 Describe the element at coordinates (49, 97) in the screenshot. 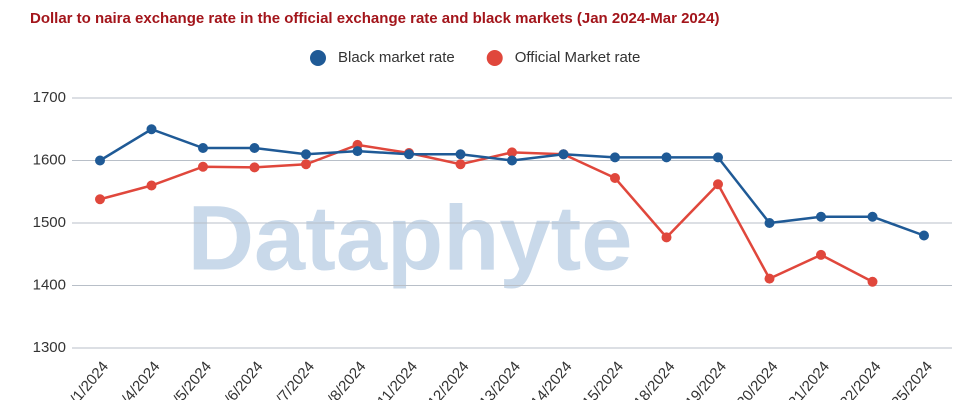

I see `y-tick-label: 1700` at that location.